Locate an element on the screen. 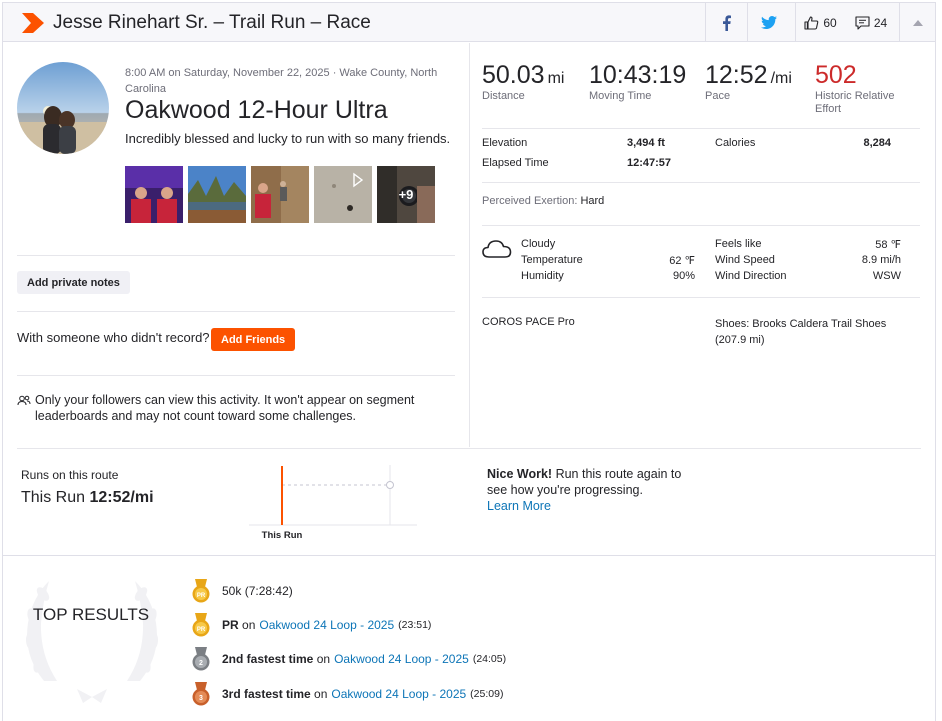  comment-icon is located at coordinates (862, 22).